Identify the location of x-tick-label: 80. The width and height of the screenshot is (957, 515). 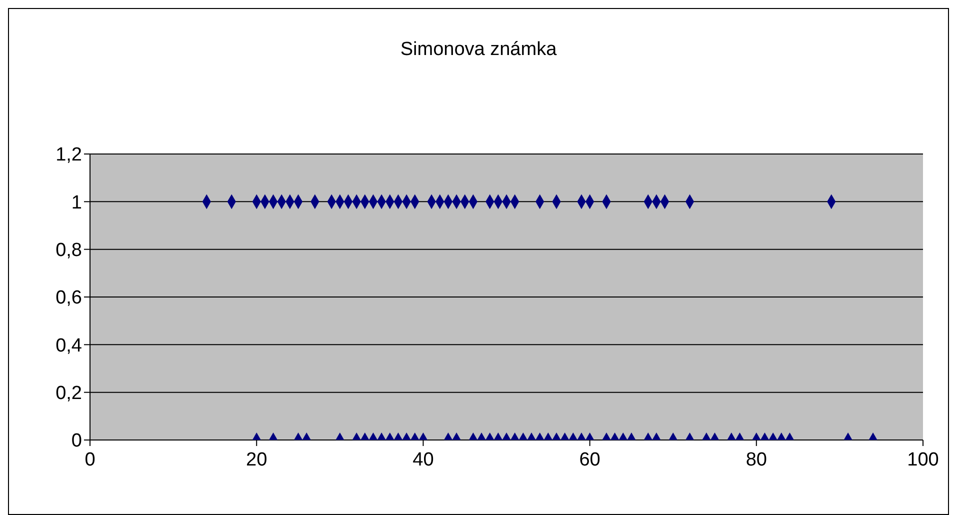
(756, 459).